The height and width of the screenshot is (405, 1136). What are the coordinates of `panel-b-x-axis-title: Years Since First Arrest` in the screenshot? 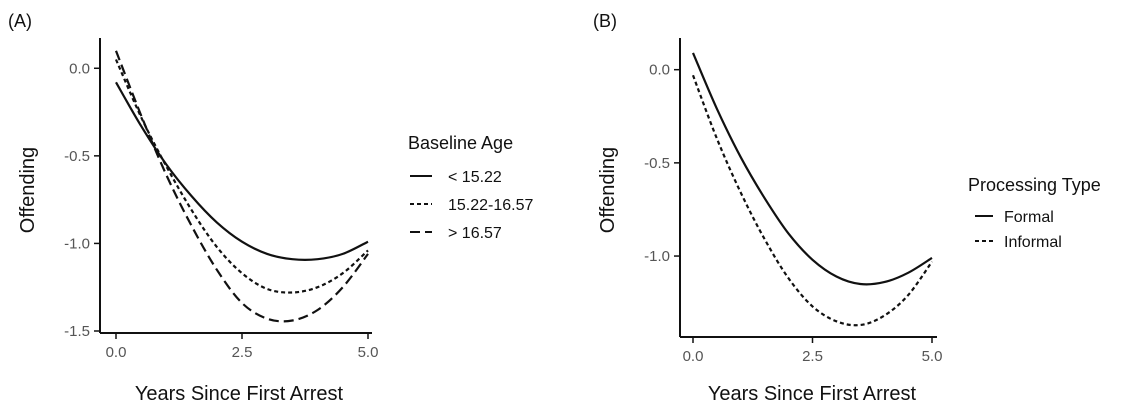 It's located at (812, 394).